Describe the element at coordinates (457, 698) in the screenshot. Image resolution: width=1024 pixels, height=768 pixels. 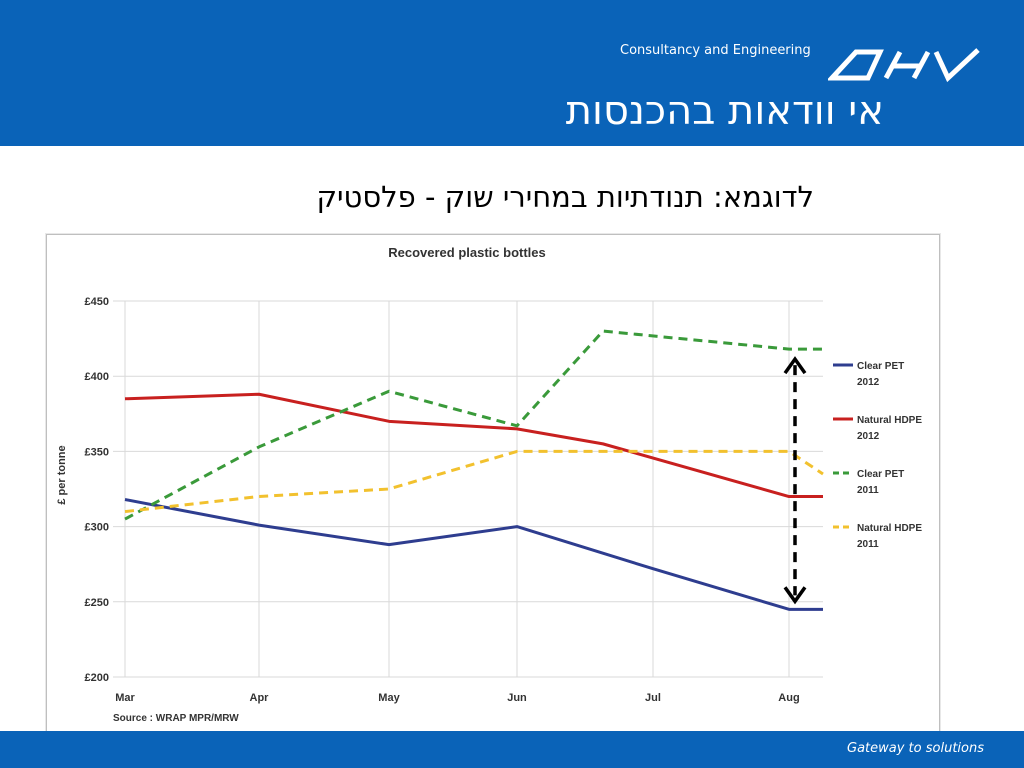
I see `x-tick-labels: Mar Apr May Jun Jul Aug` at that location.